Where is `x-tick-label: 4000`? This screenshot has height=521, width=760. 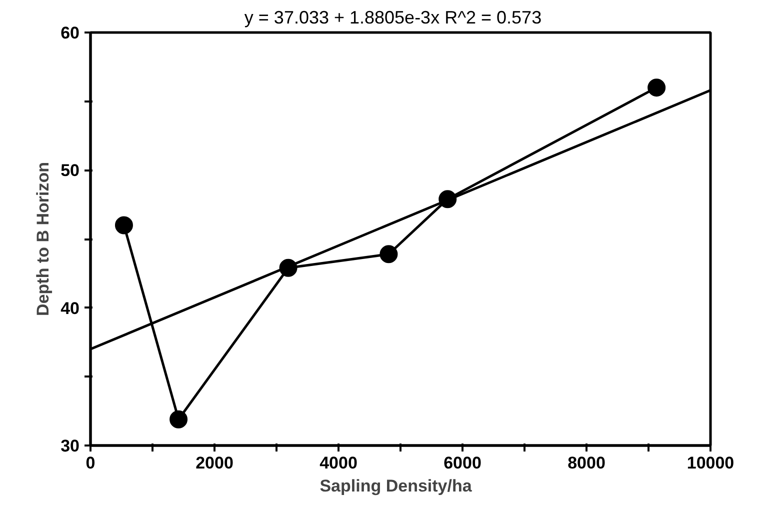 x-tick-label: 4000 is located at coordinates (339, 463).